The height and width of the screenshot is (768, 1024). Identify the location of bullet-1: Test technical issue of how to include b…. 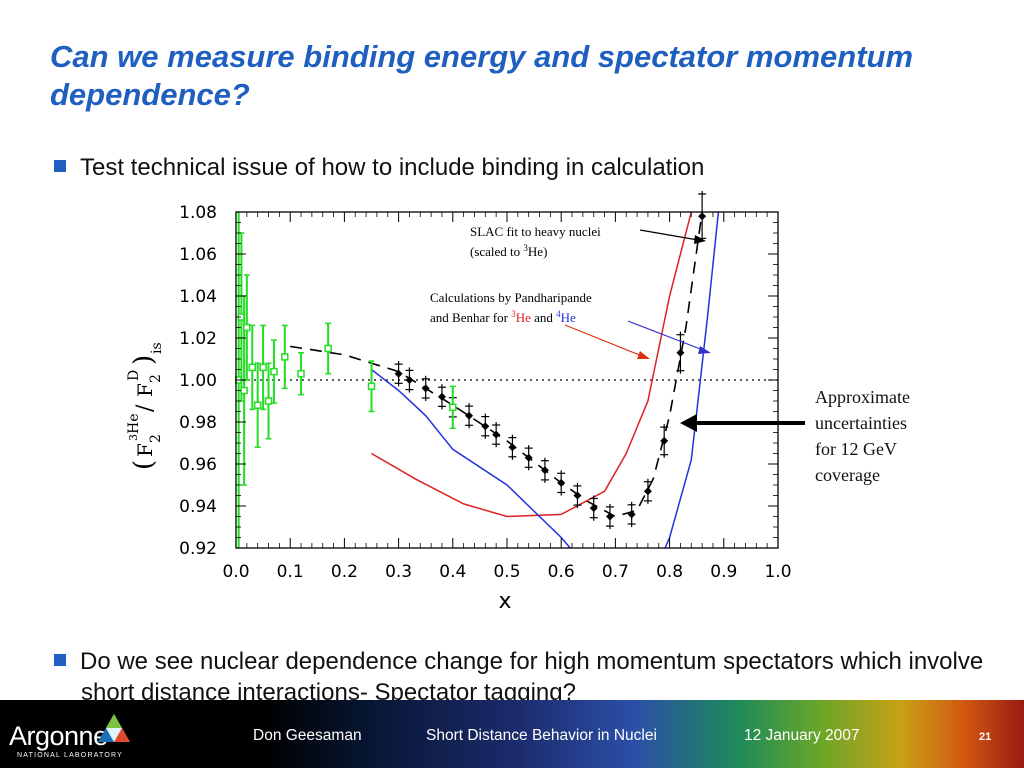
(379, 167).